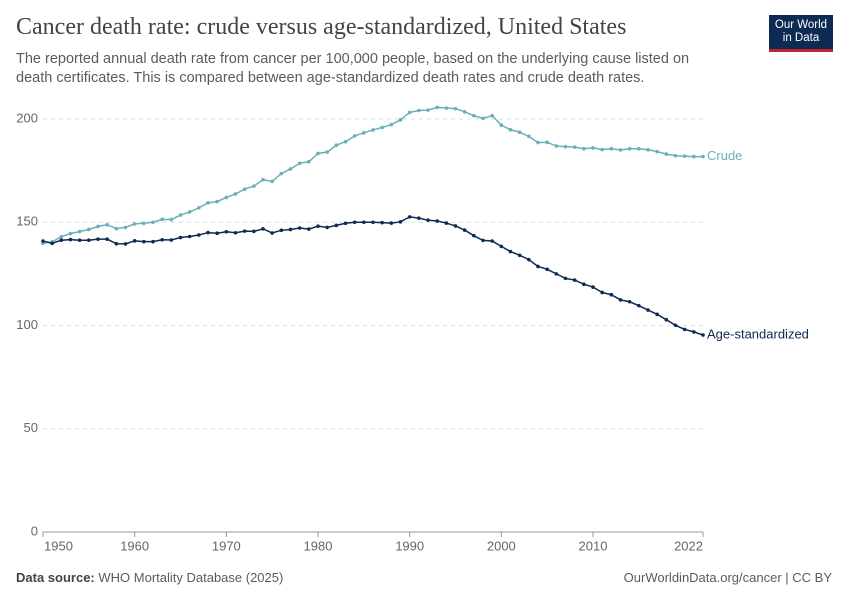  I want to click on x-tick-label: 1970, so click(226, 545).